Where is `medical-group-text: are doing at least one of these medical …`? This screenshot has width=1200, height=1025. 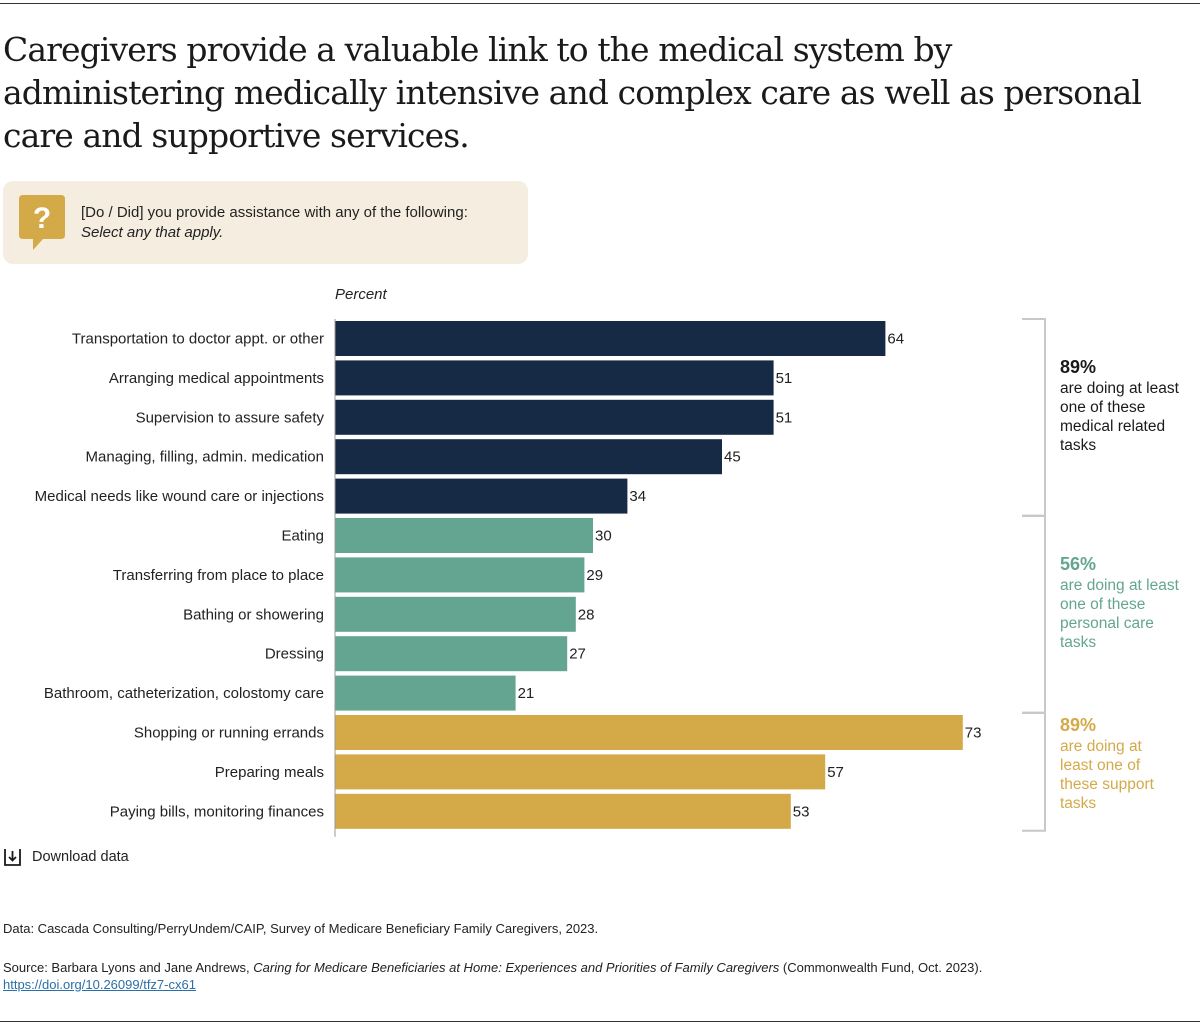 medical-group-text: are doing at least one of these medical … is located at coordinates (1119, 417).